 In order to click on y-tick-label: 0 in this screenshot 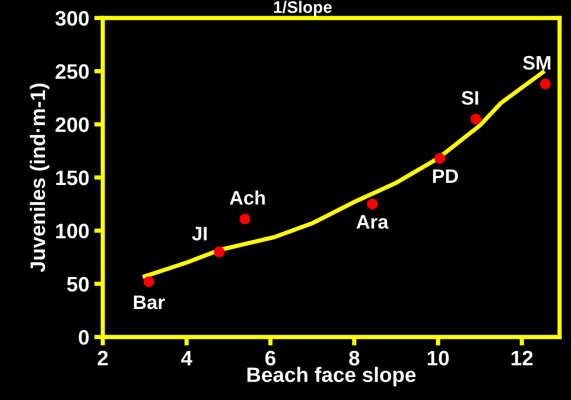, I will do `click(83, 337)`.